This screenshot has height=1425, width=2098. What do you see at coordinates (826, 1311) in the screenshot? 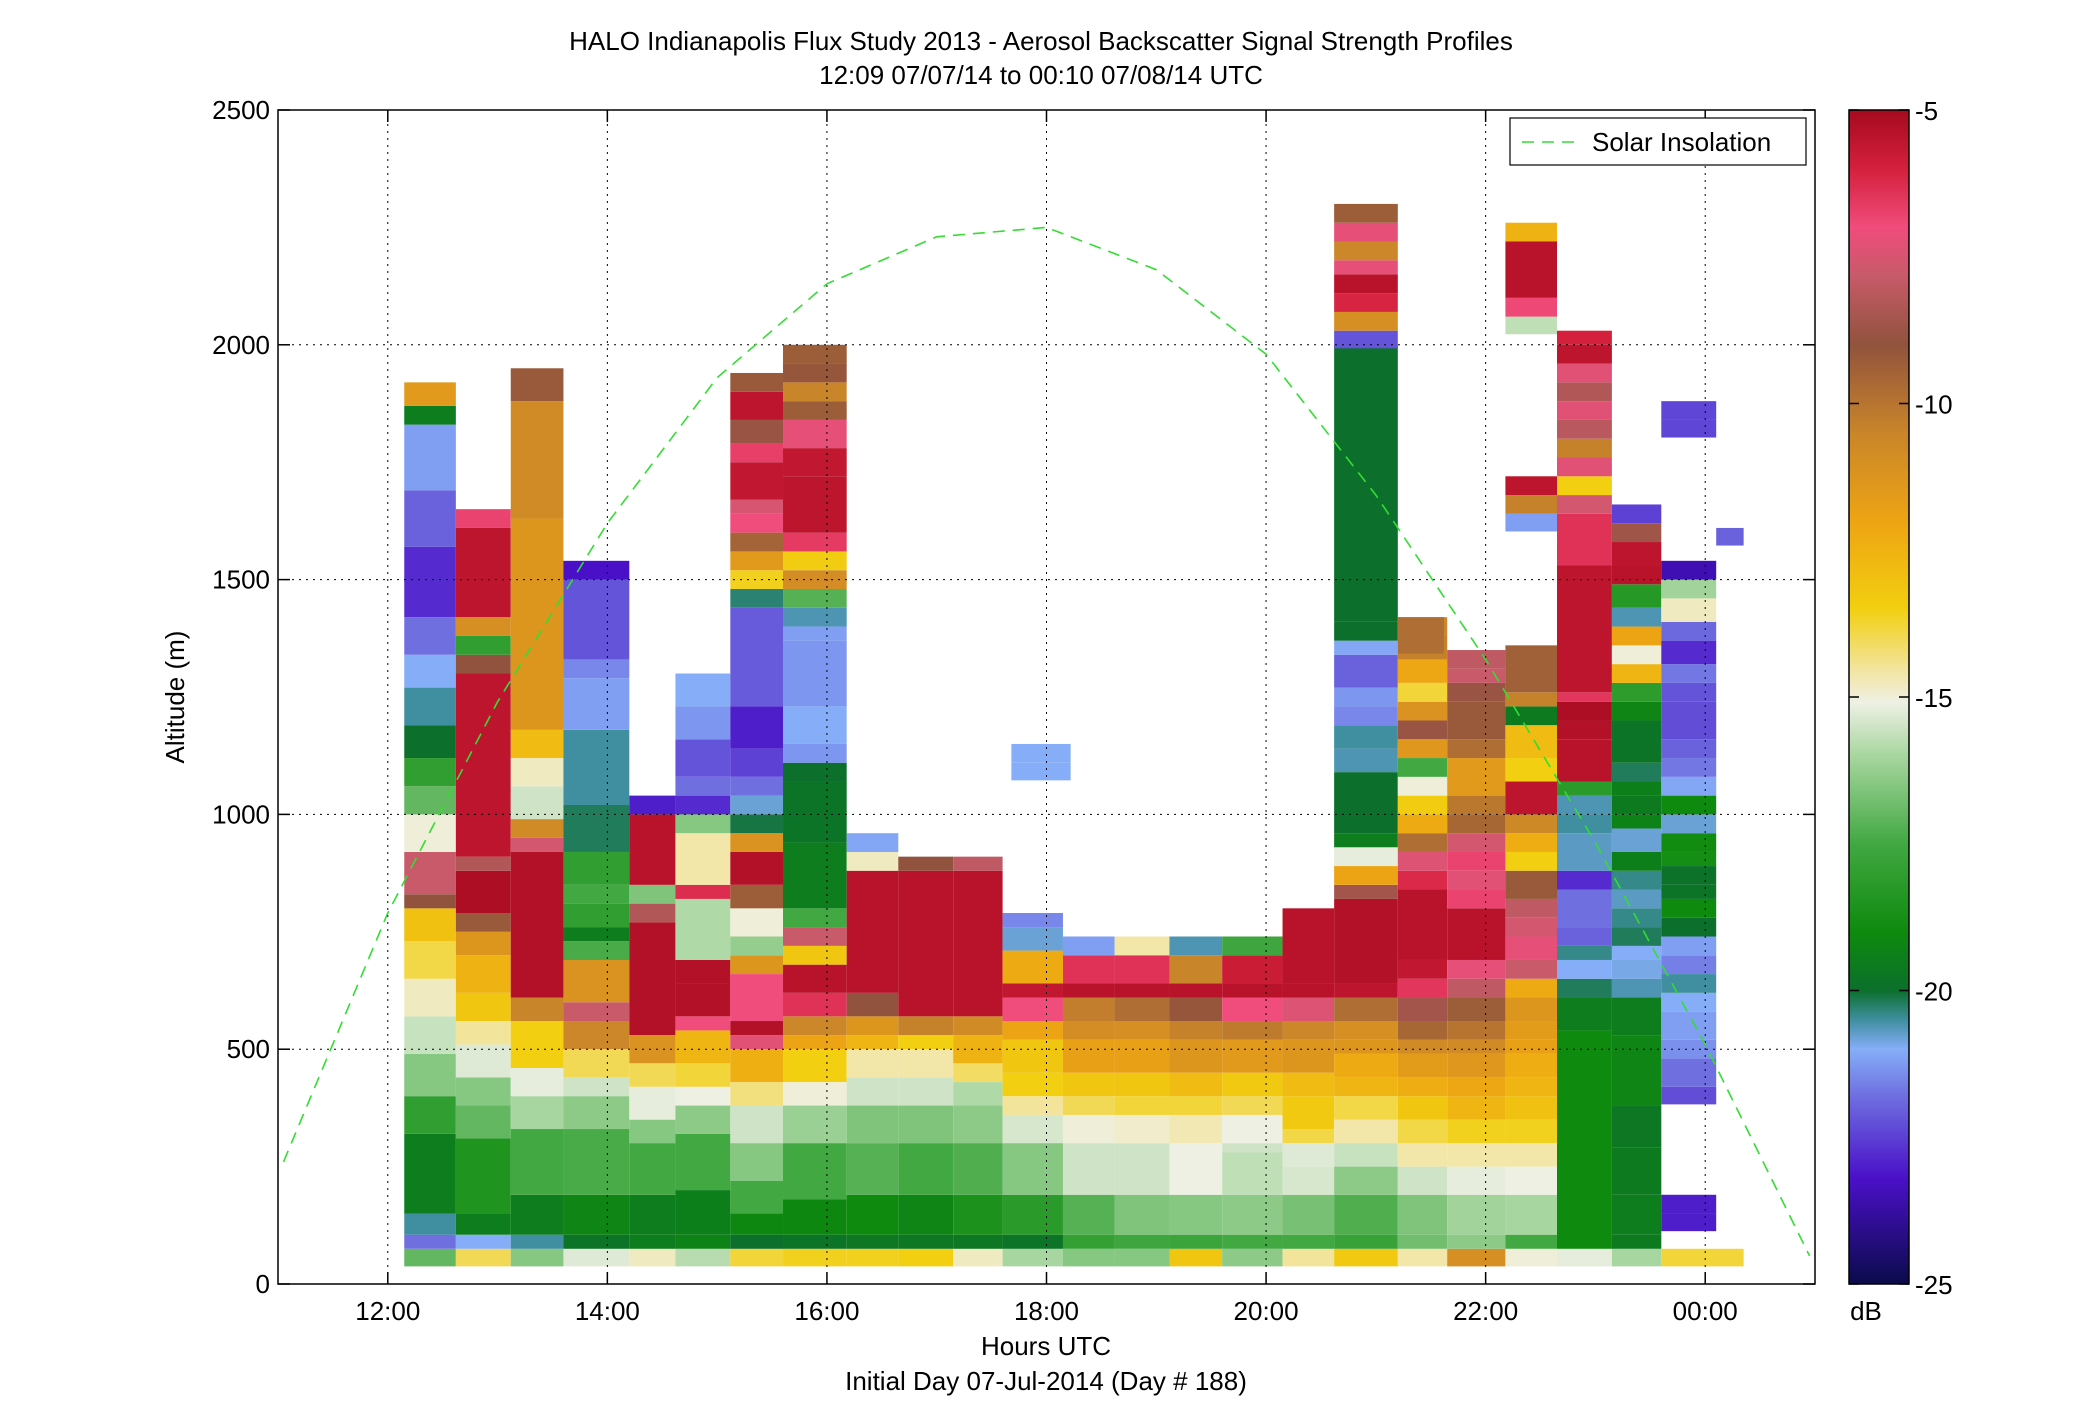
I see `x-tick-label: 16:00` at bounding box center [826, 1311].